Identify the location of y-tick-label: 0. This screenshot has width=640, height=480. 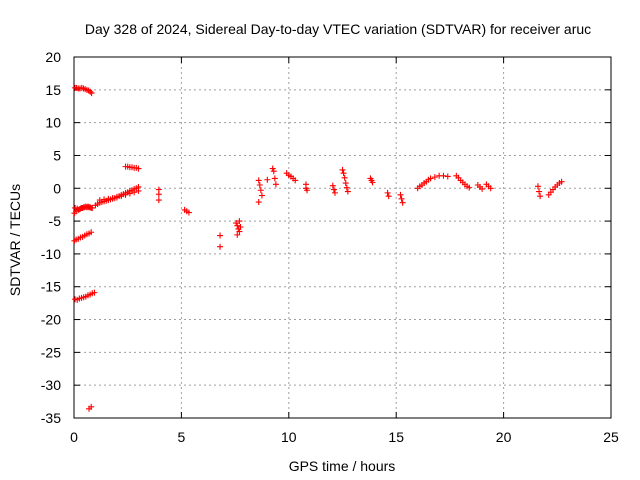
(57, 188).